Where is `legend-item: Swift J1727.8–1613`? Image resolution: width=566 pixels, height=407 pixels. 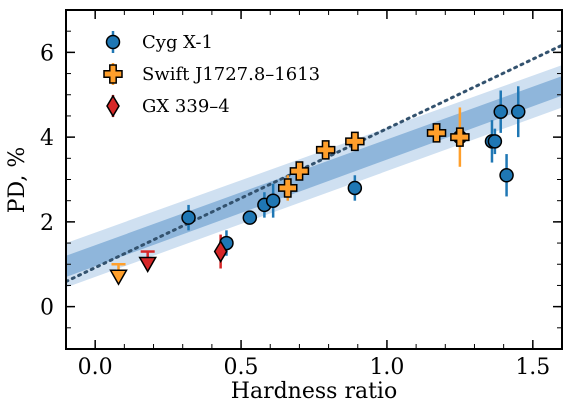 legend-item: Swift J1727.8–1613 is located at coordinates (211, 74).